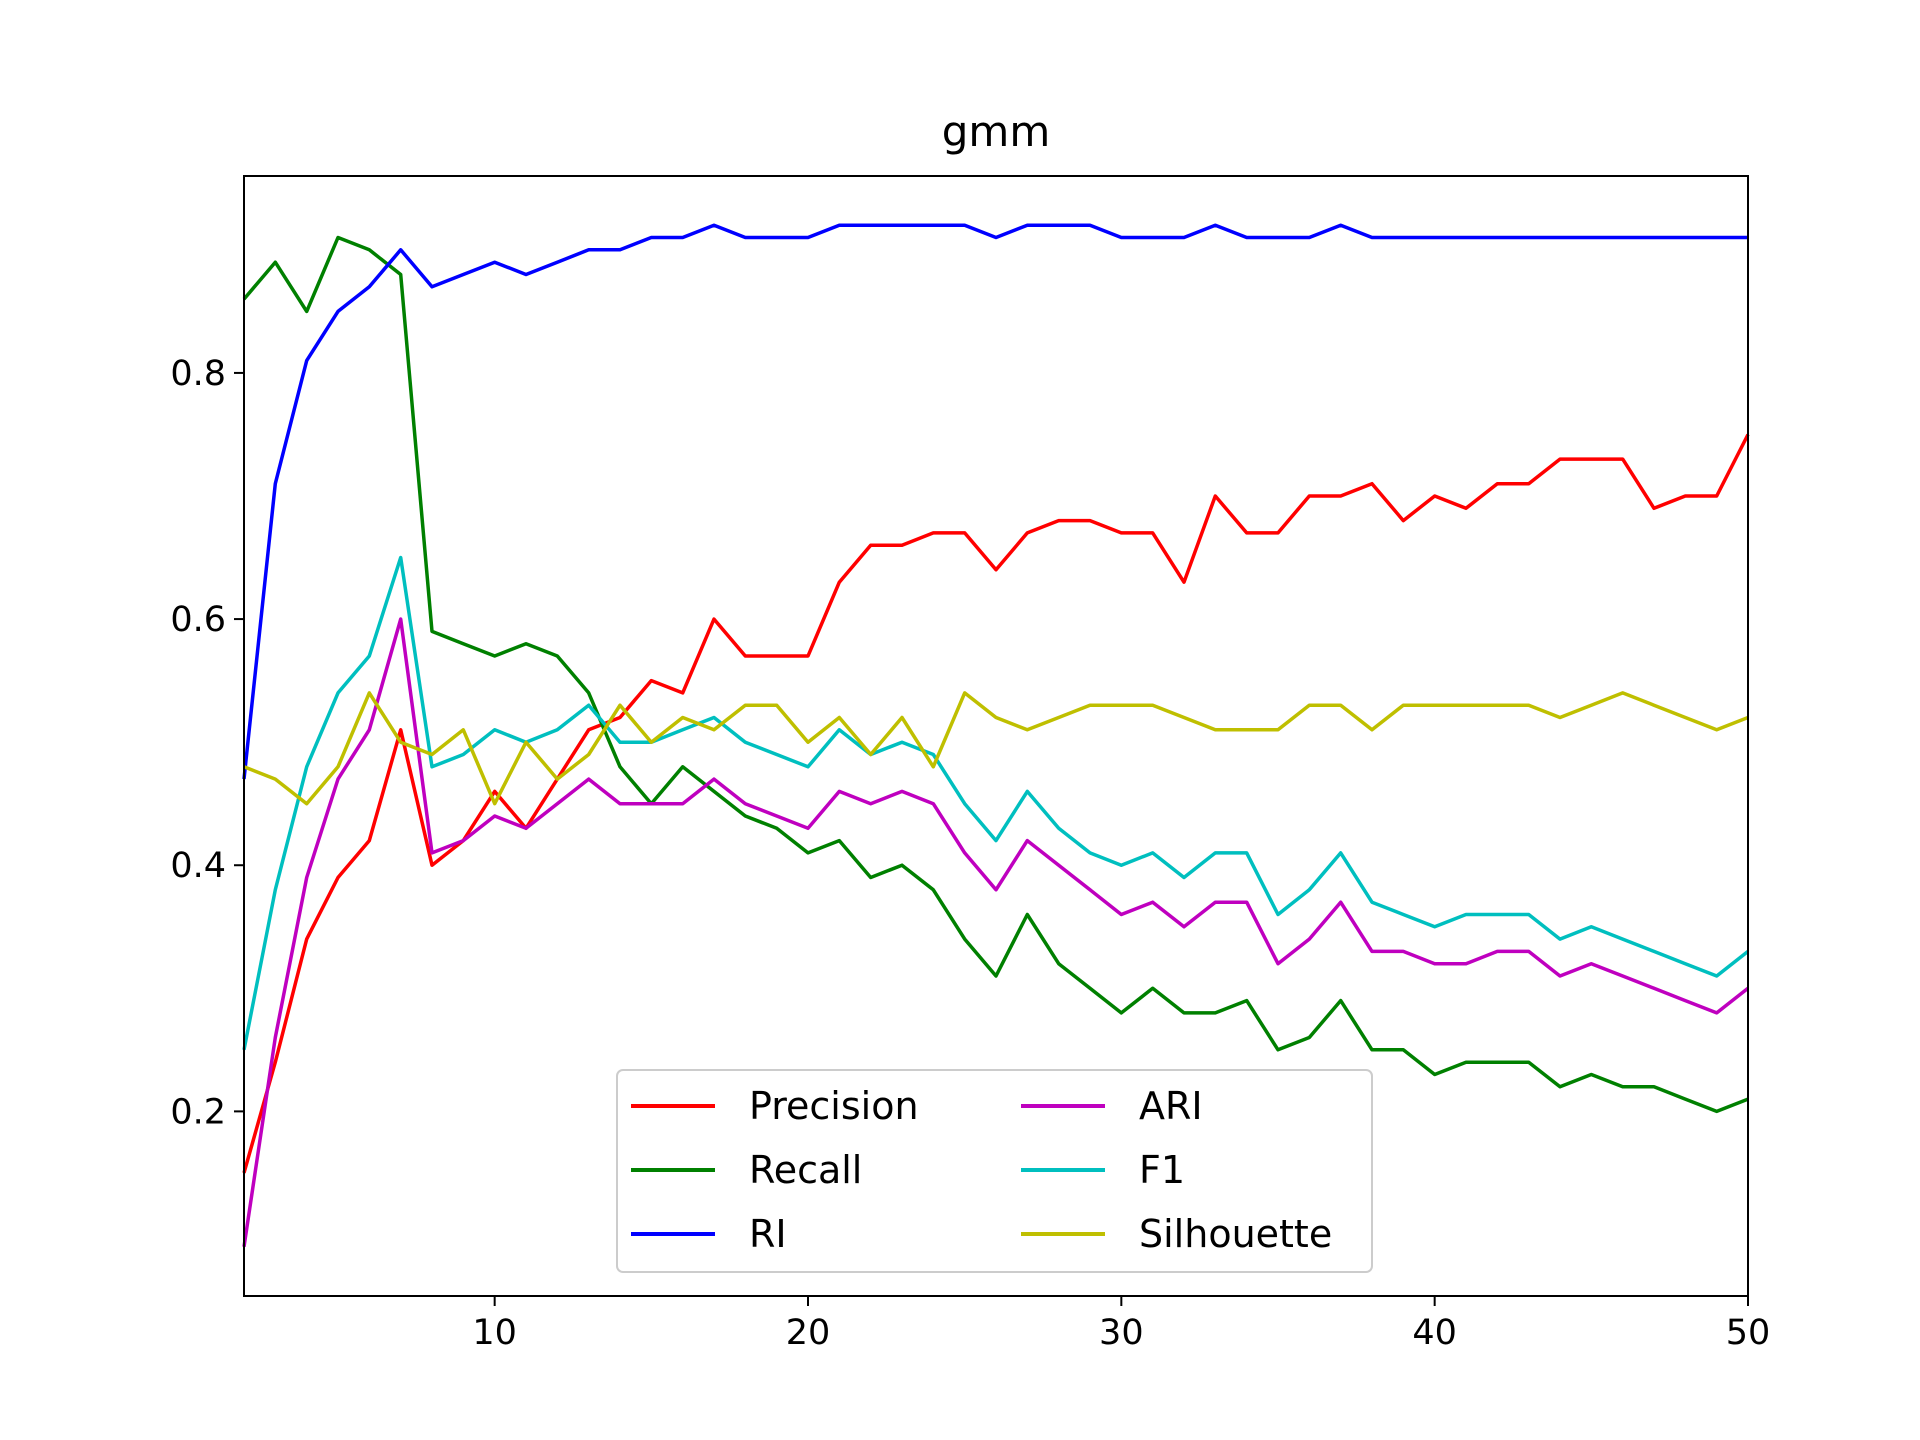  Describe the element at coordinates (1121, 1333) in the screenshot. I see `x-tick-label: 30` at that location.